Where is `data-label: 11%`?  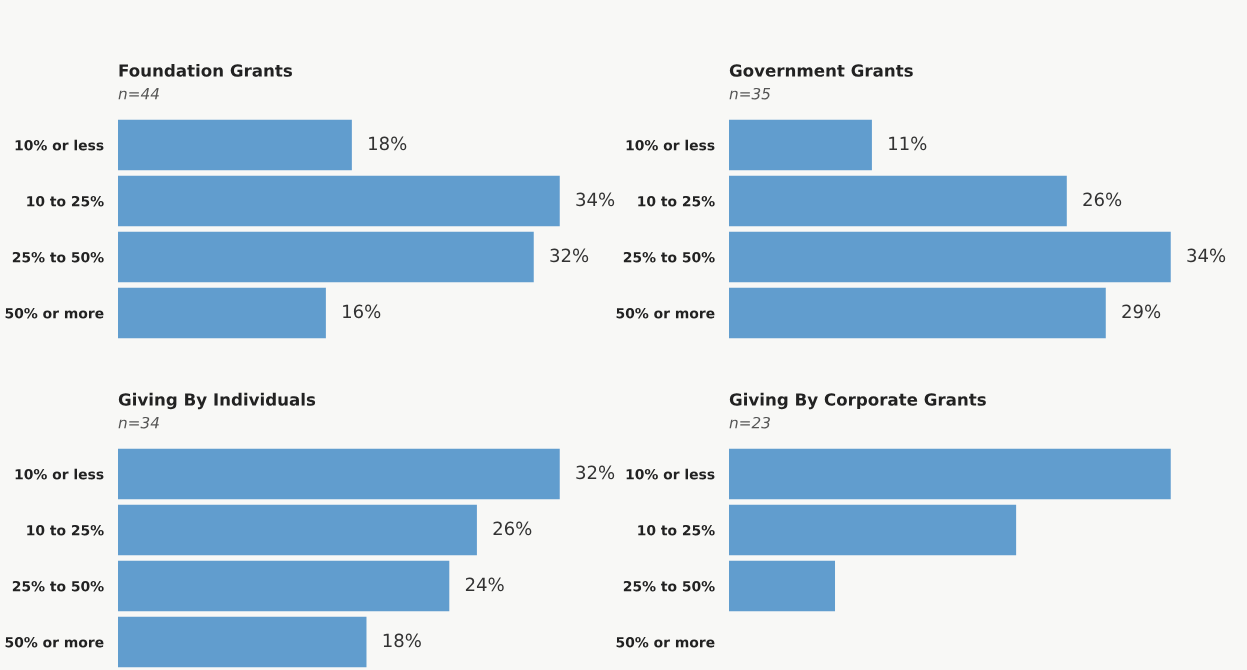 data-label: 11% is located at coordinates (908, 143).